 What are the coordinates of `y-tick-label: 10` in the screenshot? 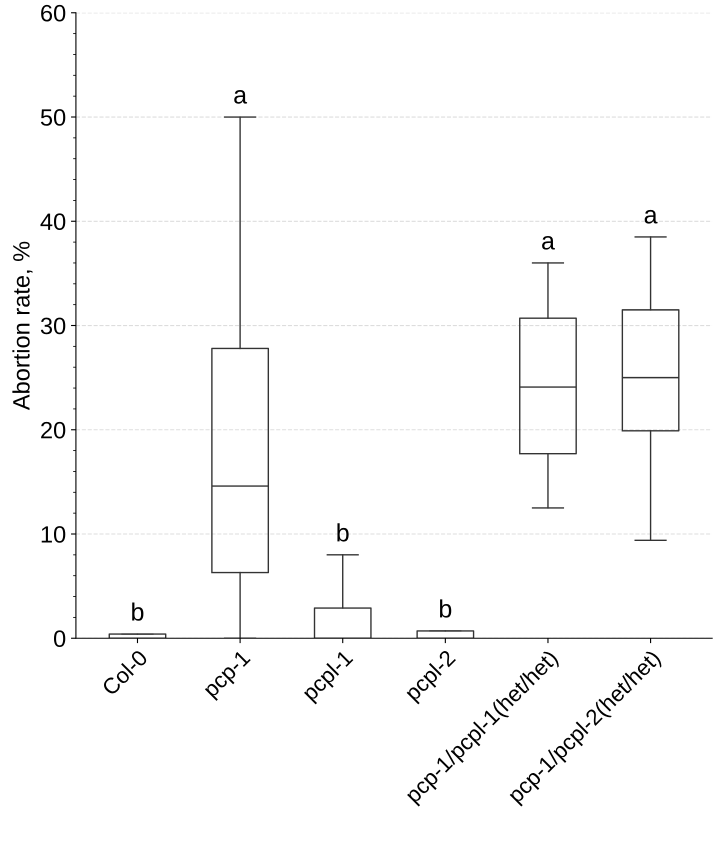 It's located at (54, 534).